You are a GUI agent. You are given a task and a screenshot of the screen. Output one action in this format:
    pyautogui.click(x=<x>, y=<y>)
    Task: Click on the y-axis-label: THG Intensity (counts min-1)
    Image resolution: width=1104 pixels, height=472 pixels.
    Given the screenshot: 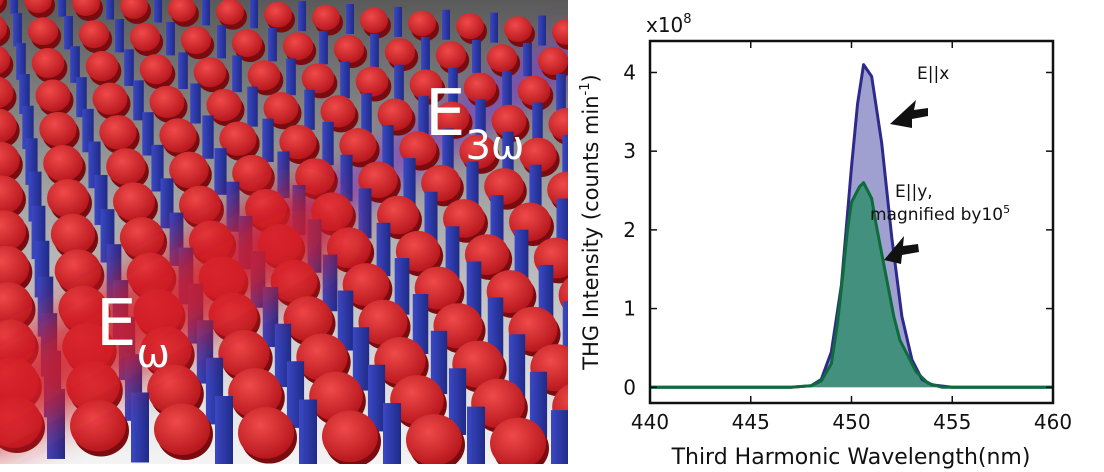 What is the action you would take?
    pyautogui.click(x=590, y=222)
    